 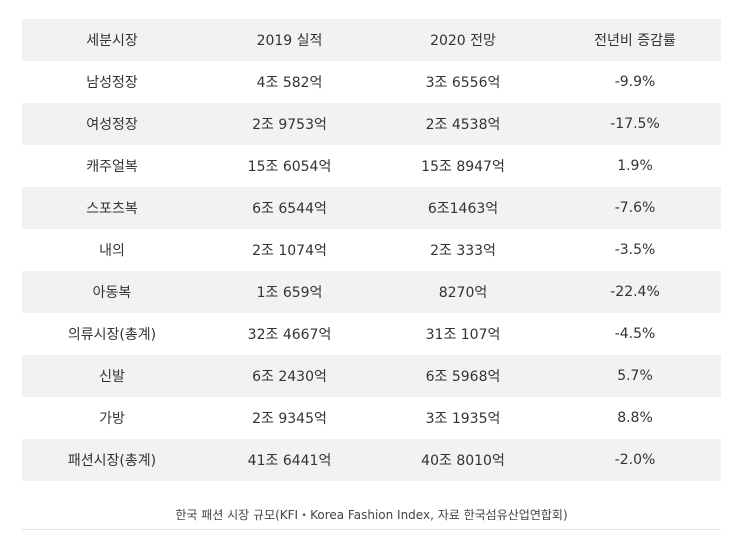 What do you see at coordinates (112, 460) in the screenshot?
I see `cell-segment: 패션시장(총계)` at bounding box center [112, 460].